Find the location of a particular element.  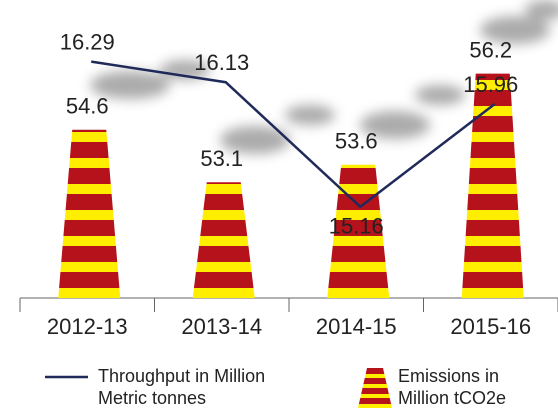

bar-value-label: 53.6 is located at coordinates (356, 141).